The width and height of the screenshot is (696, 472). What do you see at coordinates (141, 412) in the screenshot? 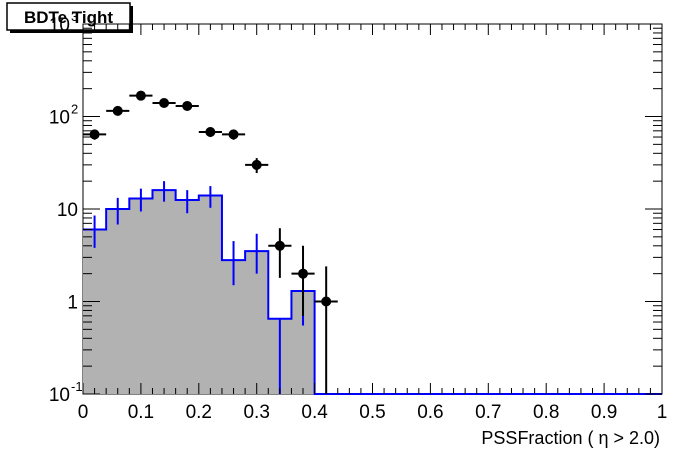
I see `x-tick-label: 0.1` at bounding box center [141, 412].